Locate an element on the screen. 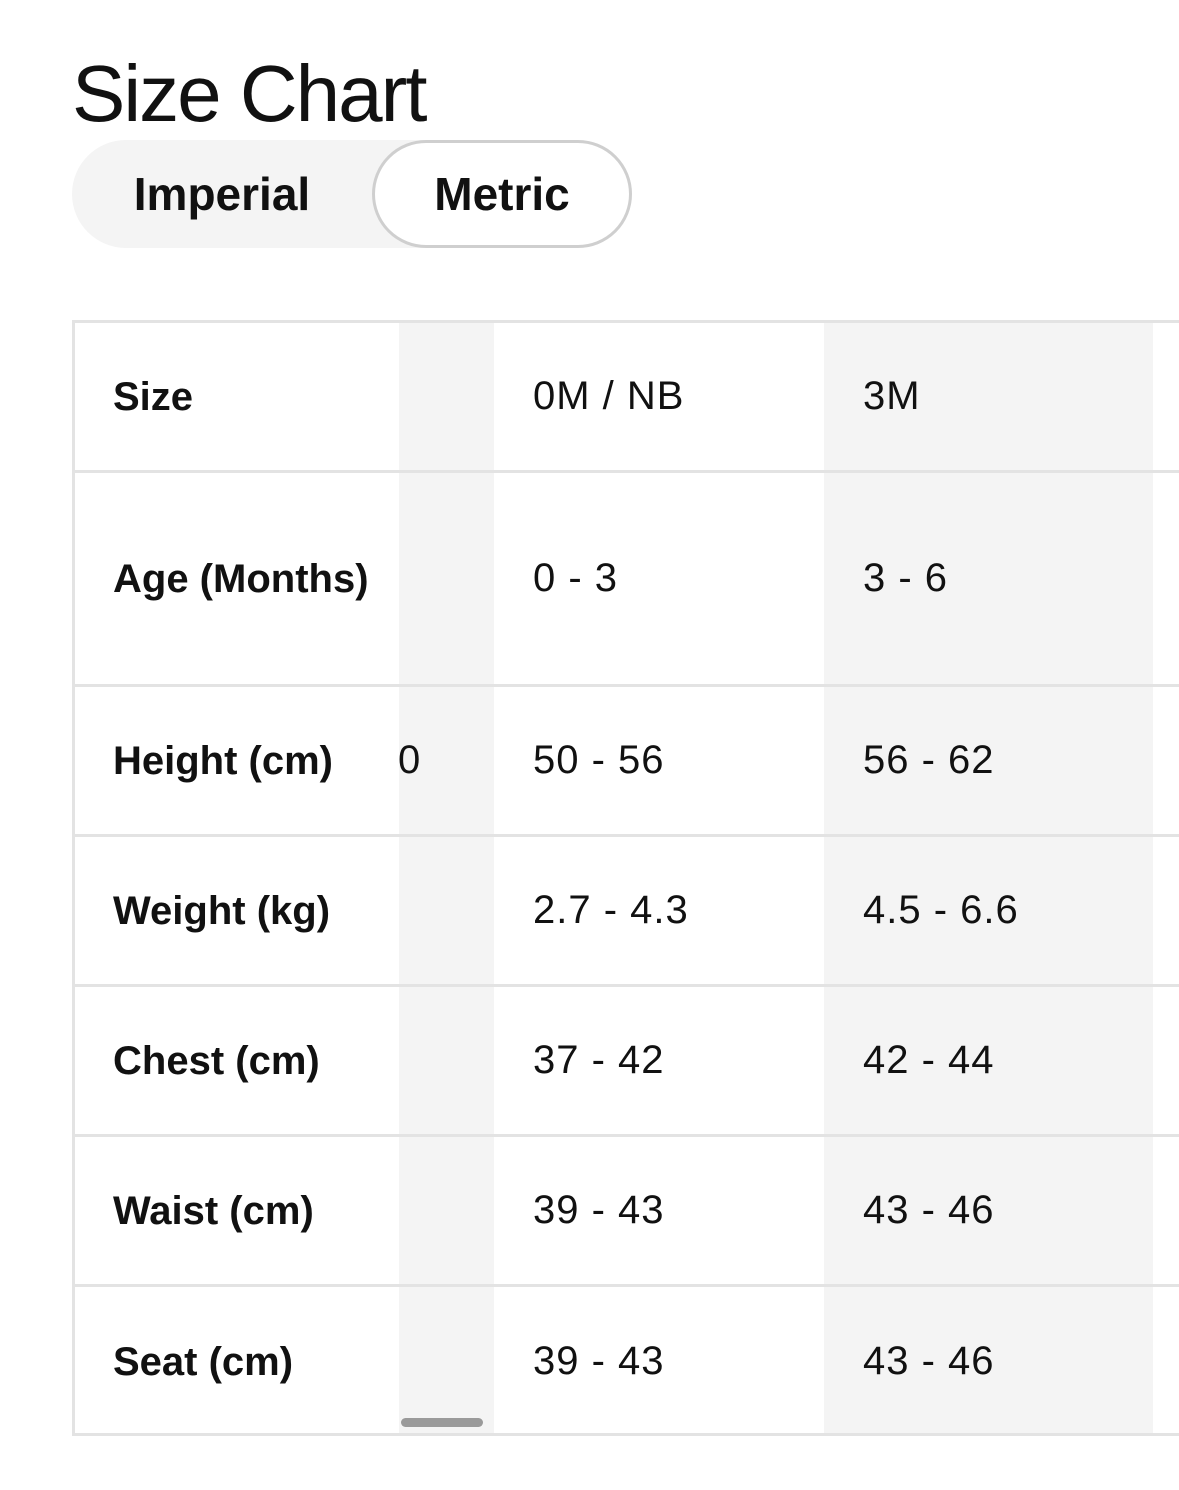 This screenshot has width=1179, height=1490. row-label: Waist (cm) is located at coordinates (213, 1210).